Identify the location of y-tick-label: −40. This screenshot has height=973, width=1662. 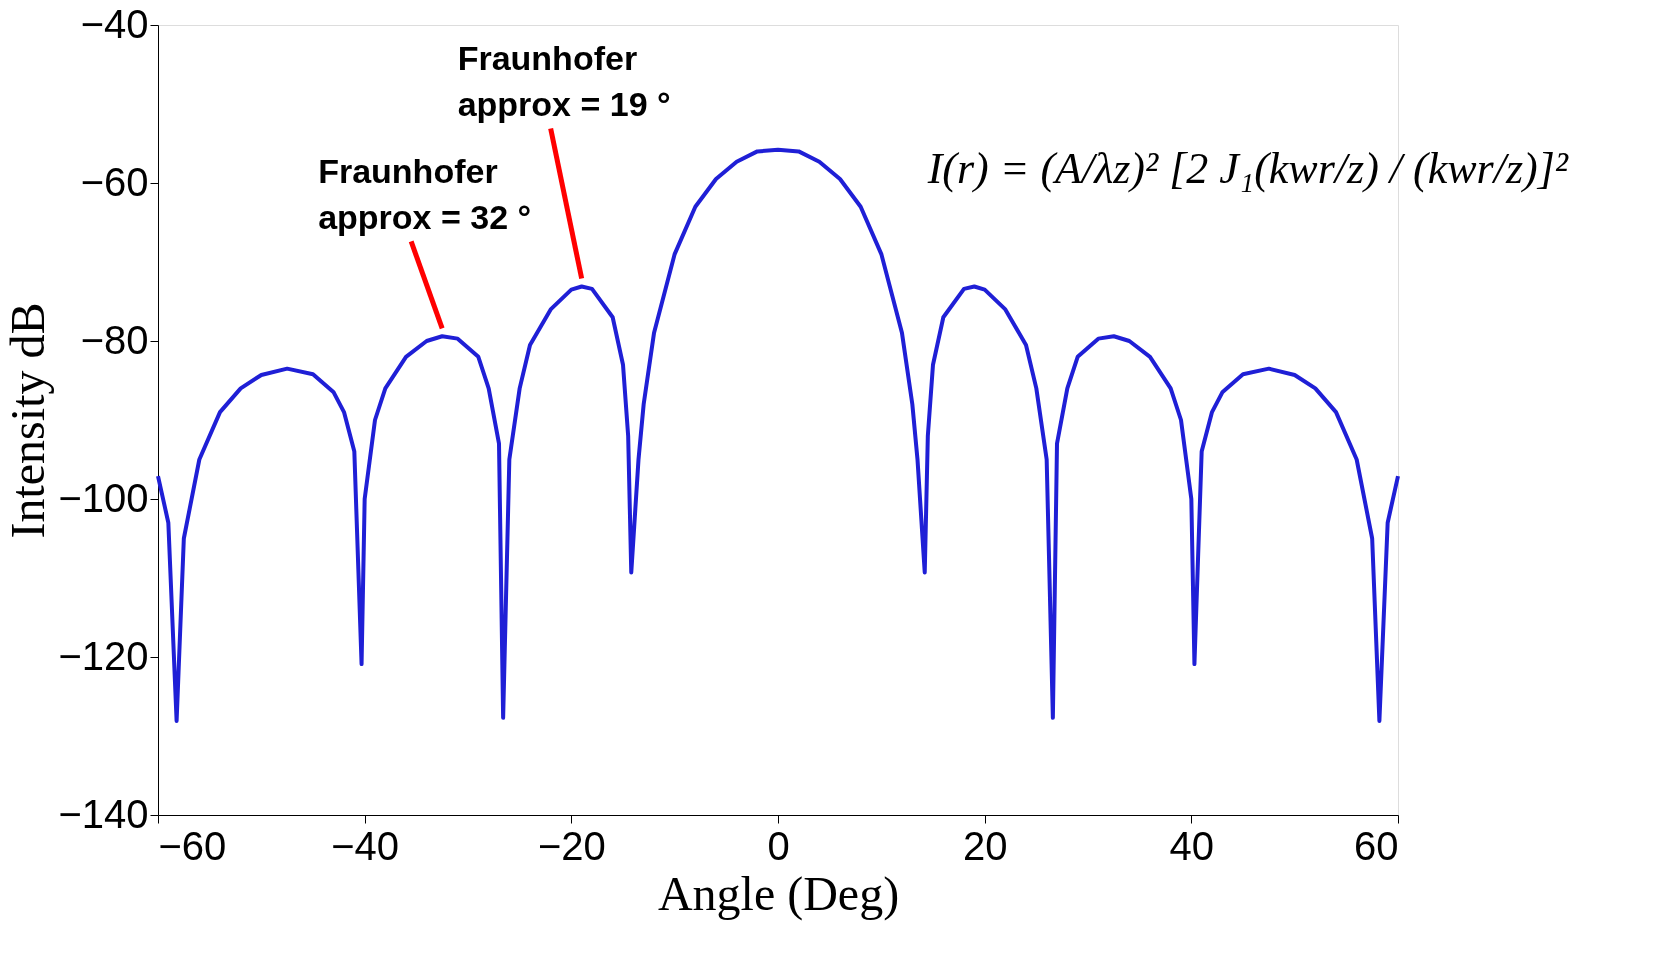
(114, 23).